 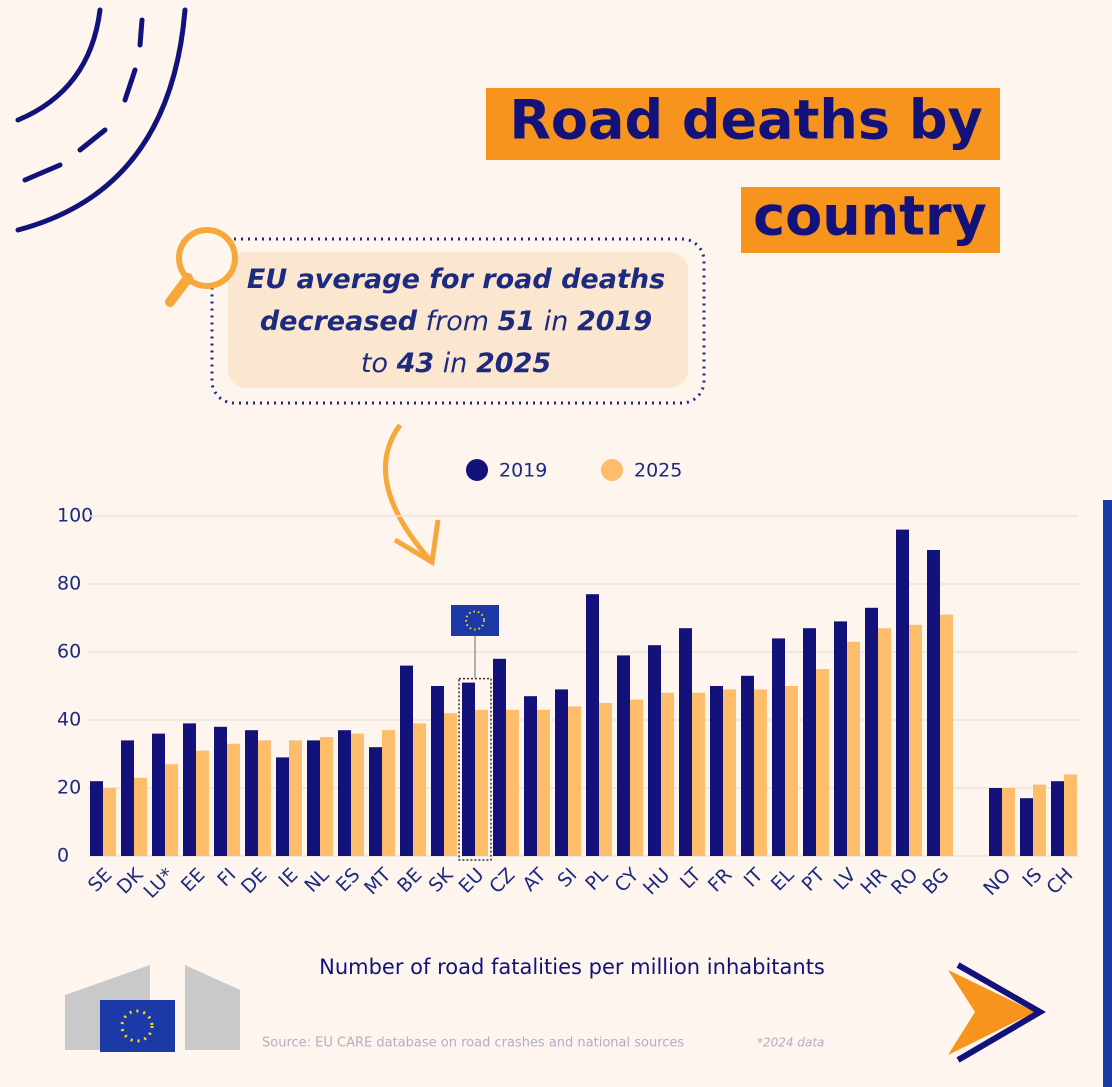 I want to click on commission-logo, so click(x=152, y=1008).